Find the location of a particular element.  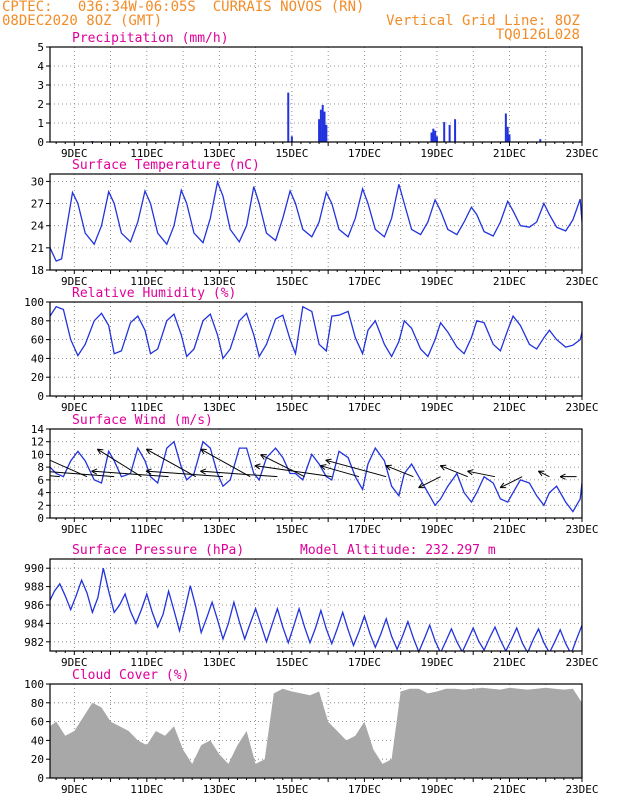

wind-ytick-label: 14 is located at coordinates (38, 429).